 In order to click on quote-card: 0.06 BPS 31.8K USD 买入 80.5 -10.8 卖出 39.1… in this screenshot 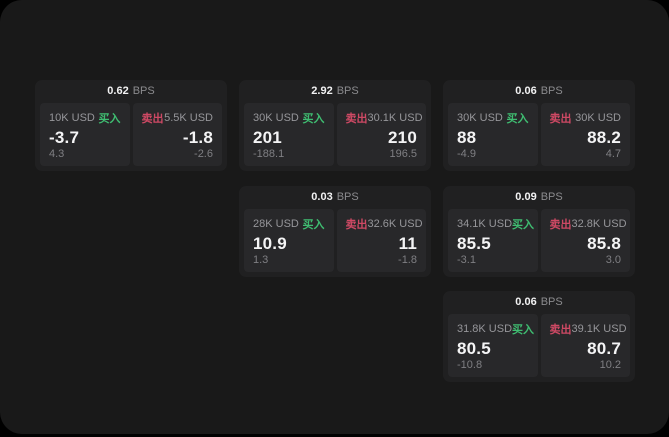, I will do `click(539, 336)`.